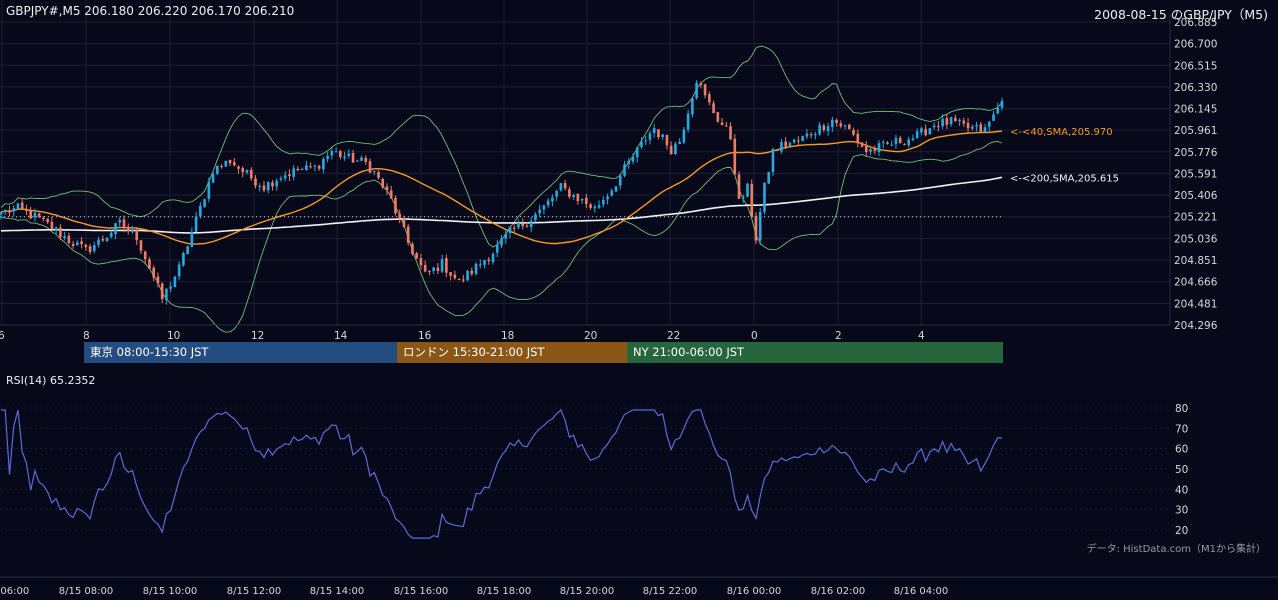 This screenshot has width=1278, height=600. Describe the element at coordinates (14, 591) in the screenshot. I see `time-tick-label-bottom: 8/15 06:00` at that location.